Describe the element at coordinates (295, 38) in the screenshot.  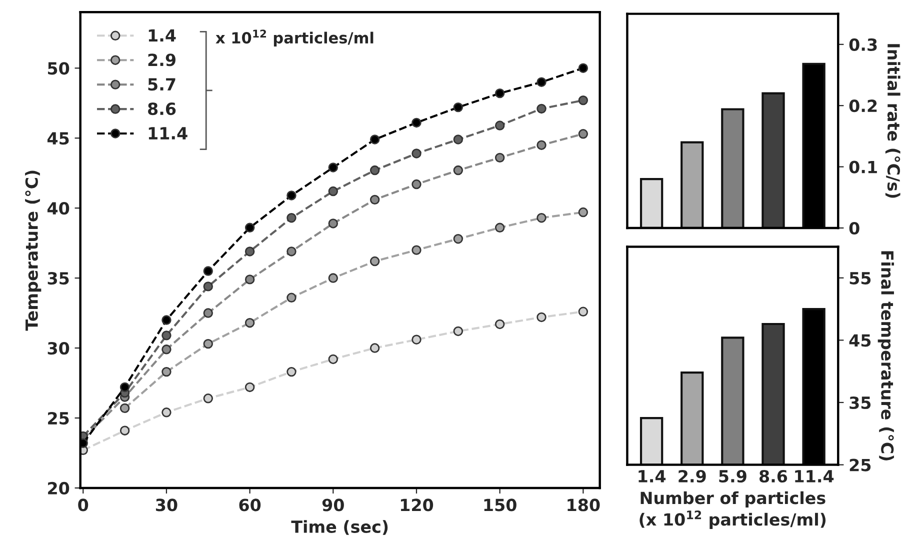
I see `annotation: x 10$^{12}$ particles/ml` at that location.